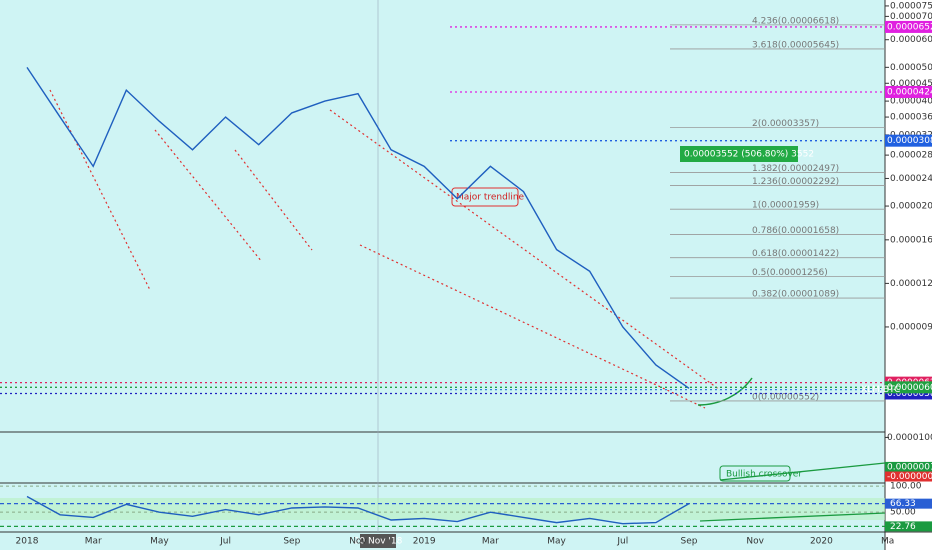  Describe the element at coordinates (795, 45) in the screenshot. I see `fib-label: 3.618(0.00005645)` at that location.